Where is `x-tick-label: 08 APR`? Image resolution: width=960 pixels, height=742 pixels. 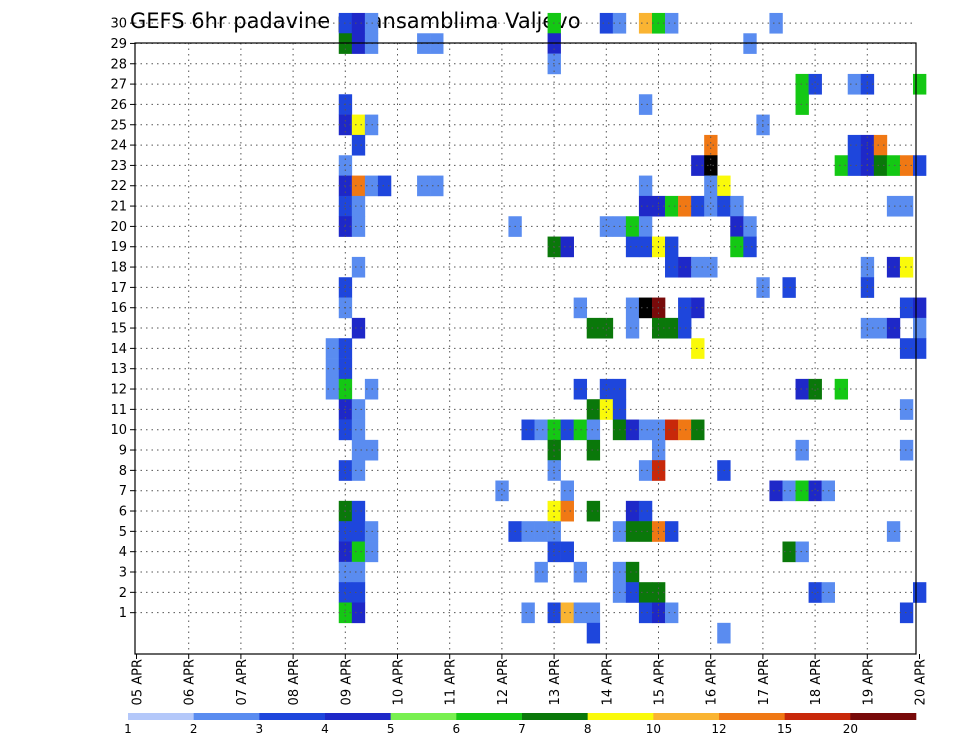 x-tick-label: 08 APR is located at coordinates (294, 682).